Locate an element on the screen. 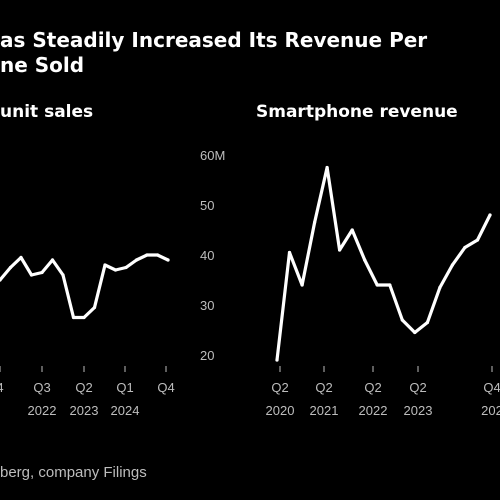  y-tick-label: 20 is located at coordinates (207, 355).